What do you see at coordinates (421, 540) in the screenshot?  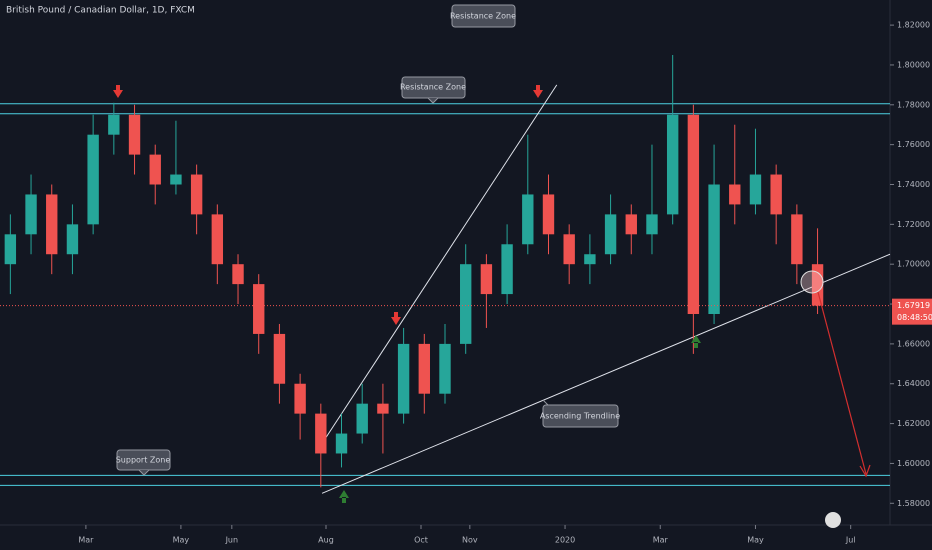 I see `x-tick-label: Oct` at bounding box center [421, 540].